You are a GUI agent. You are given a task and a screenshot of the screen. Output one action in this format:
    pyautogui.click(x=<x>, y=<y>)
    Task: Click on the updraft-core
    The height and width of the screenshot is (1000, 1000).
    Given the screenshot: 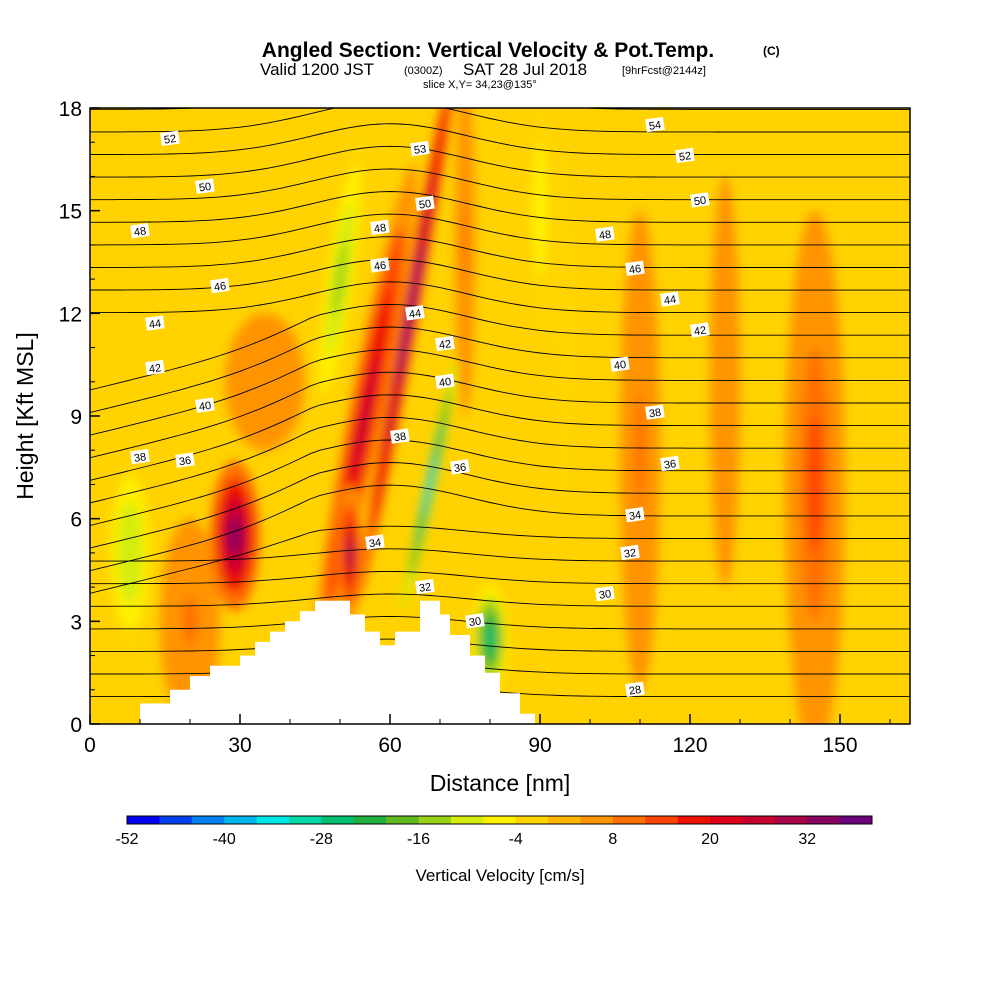 What is the action you would take?
    pyautogui.click(x=365, y=416)
    